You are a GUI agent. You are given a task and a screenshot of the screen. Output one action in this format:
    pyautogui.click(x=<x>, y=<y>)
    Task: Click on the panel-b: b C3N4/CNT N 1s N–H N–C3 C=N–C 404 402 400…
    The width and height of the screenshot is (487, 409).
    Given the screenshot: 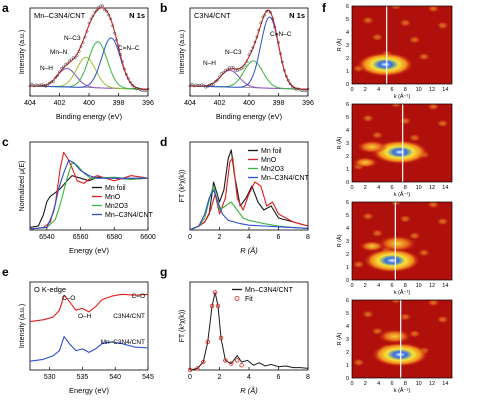 What is the action you would take?
    pyautogui.click(x=237, y=61)
    